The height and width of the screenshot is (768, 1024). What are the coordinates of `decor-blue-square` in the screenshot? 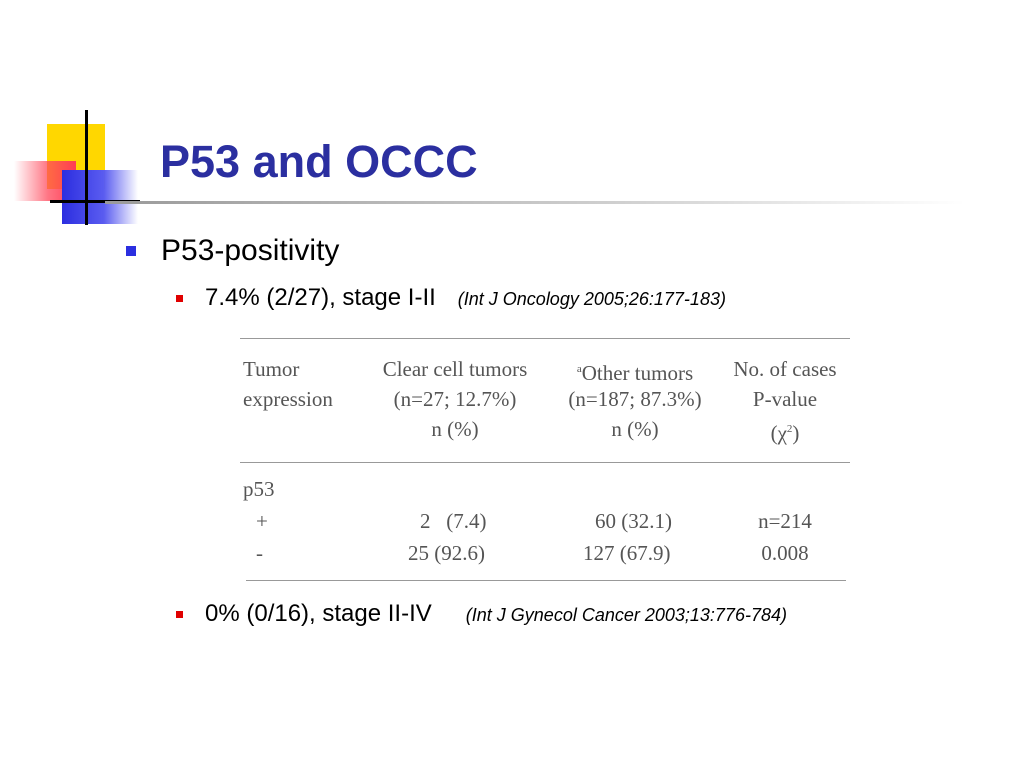 It's located at (100, 197).